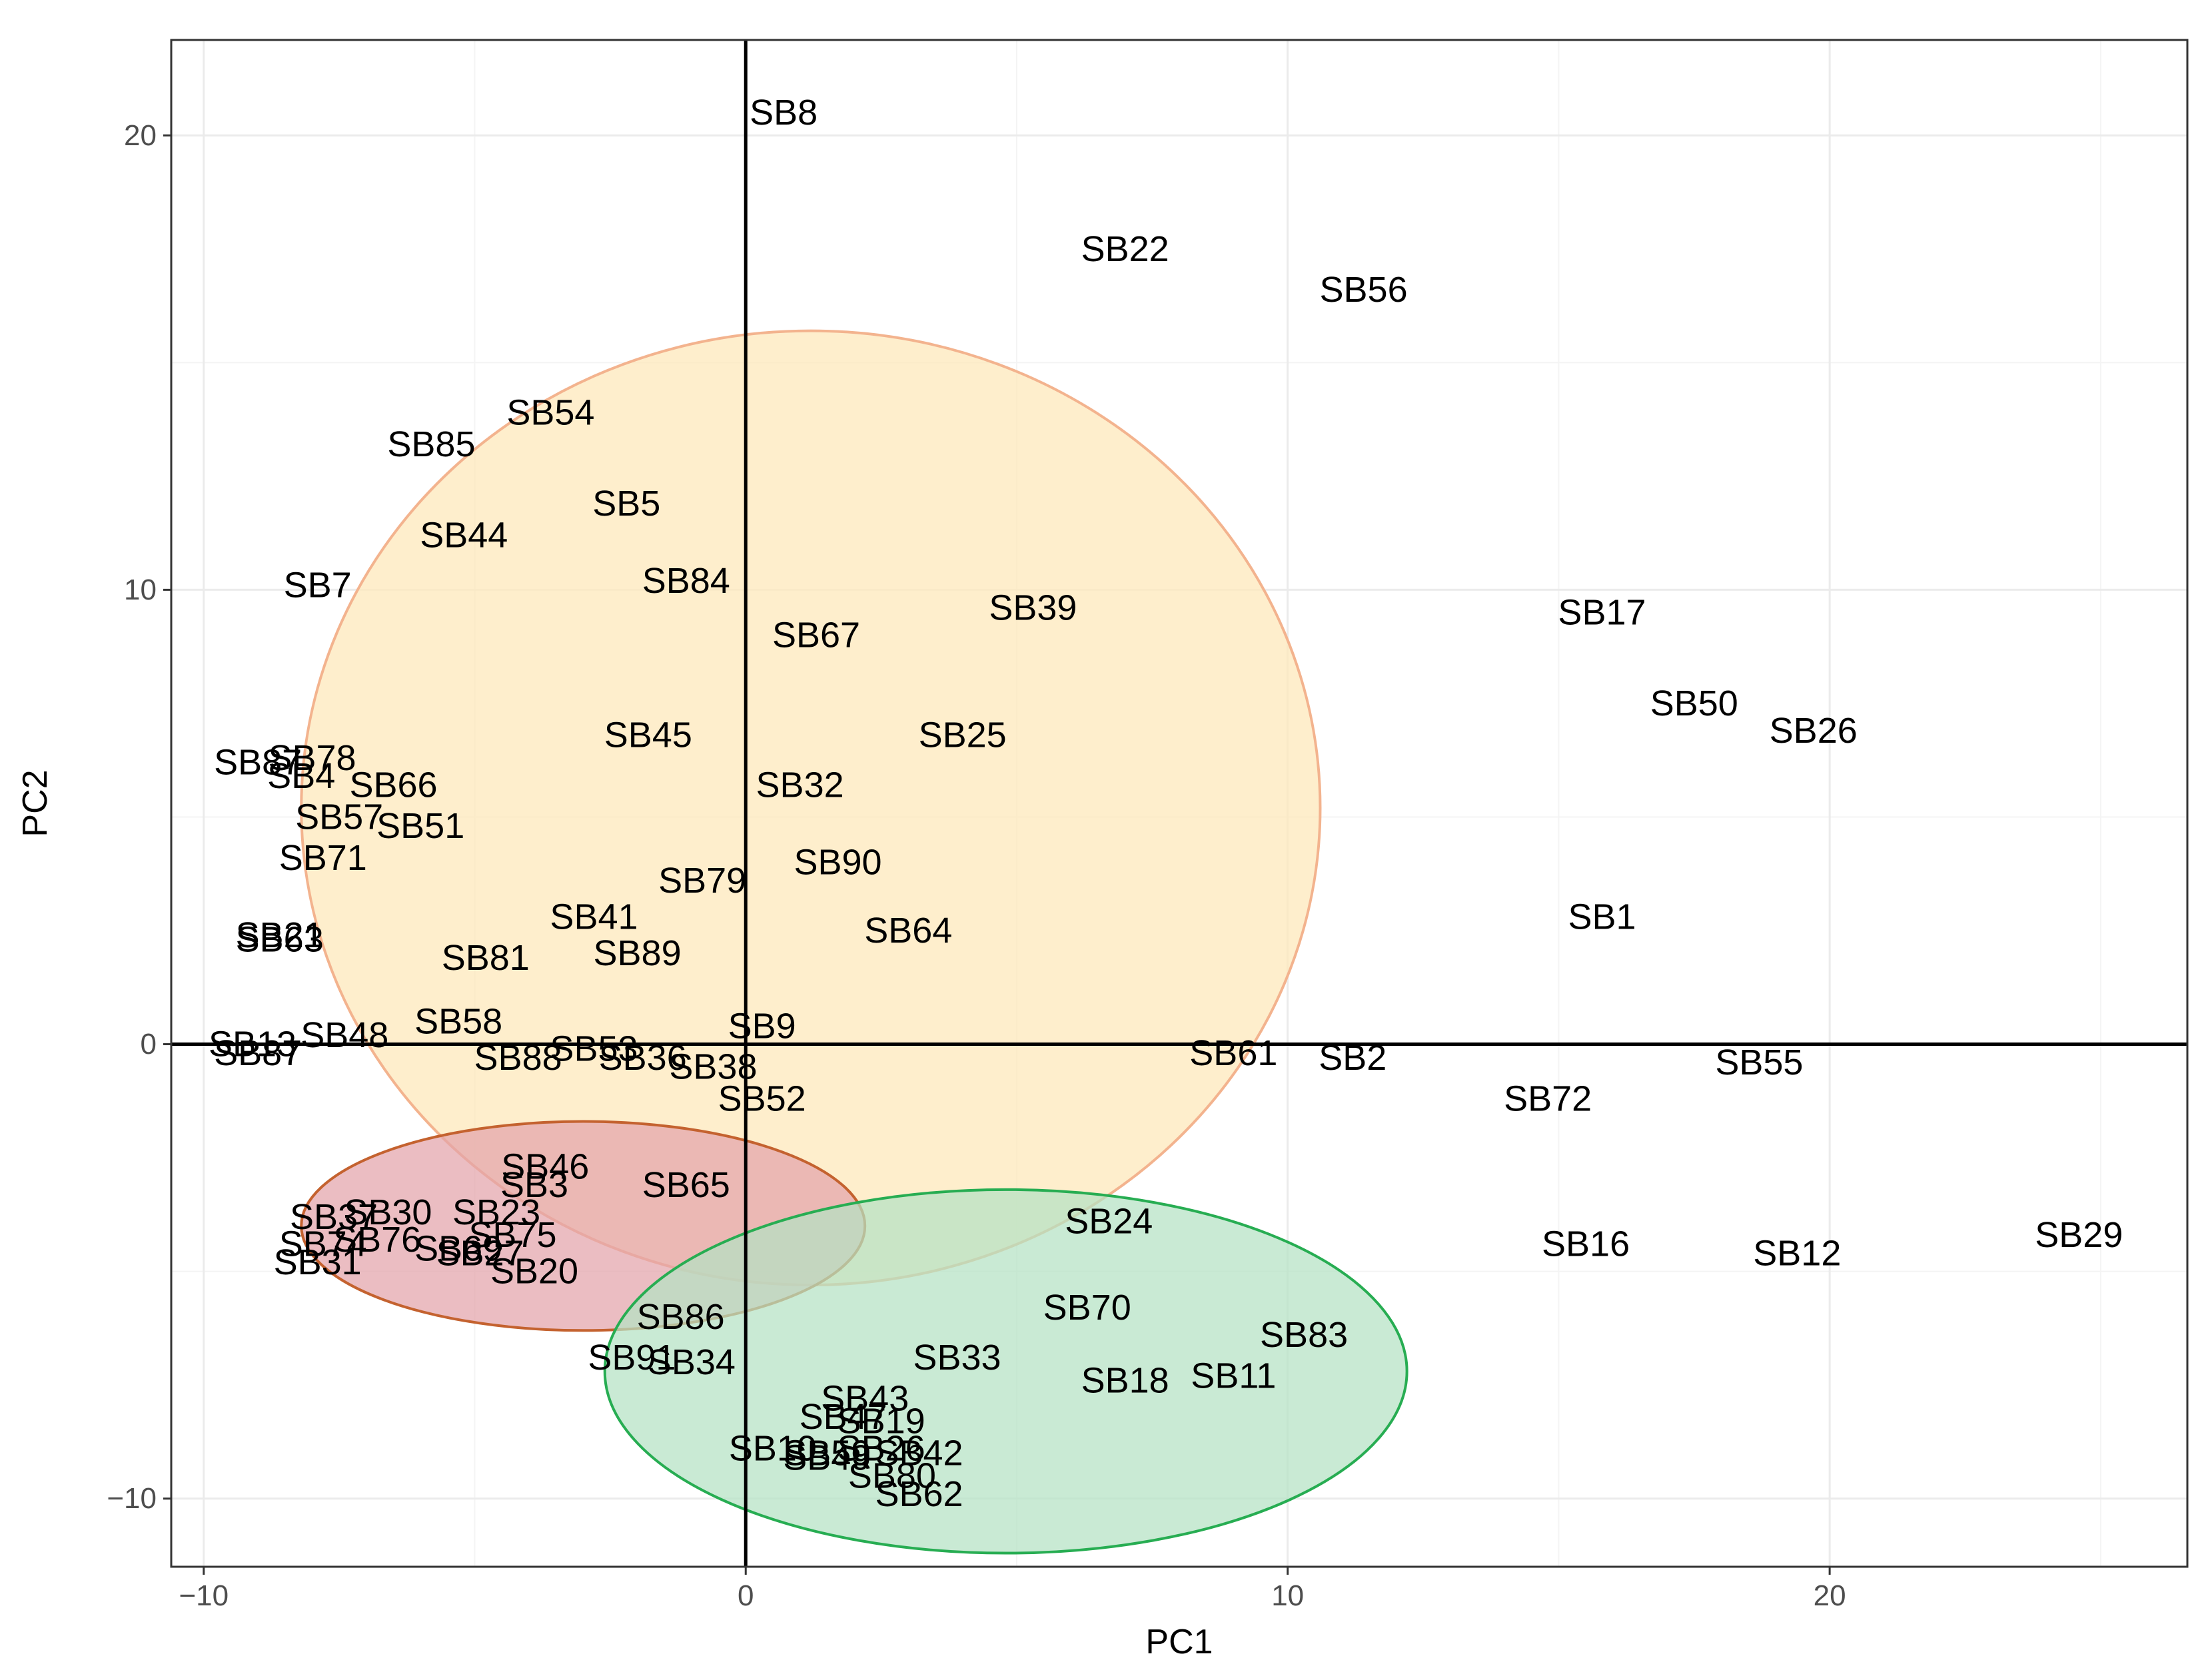 This screenshot has height=1668, width=2212. Describe the element at coordinates (638, 953) in the screenshot. I see `point-label-sb89: SB89` at that location.